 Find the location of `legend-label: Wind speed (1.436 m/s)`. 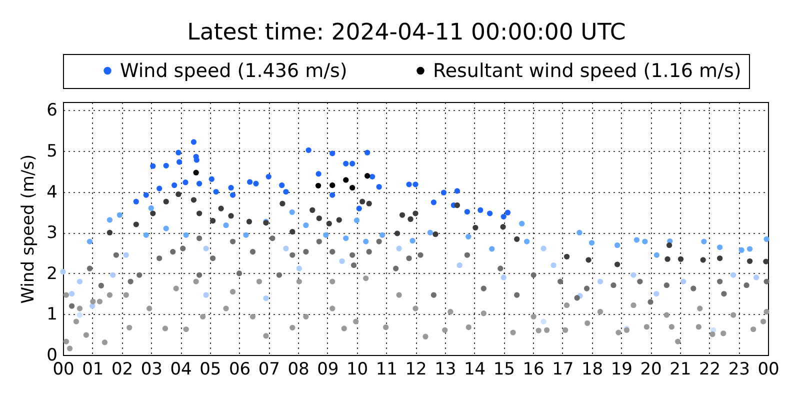

legend-label: Wind speed (1.436 m/s) is located at coordinates (234, 71).